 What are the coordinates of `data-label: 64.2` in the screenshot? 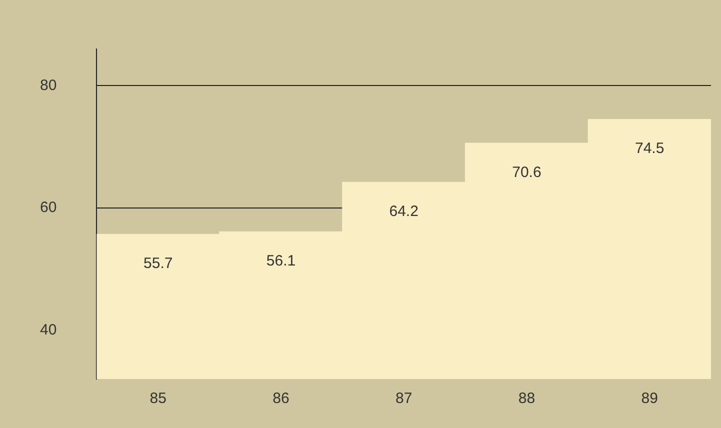 It's located at (403, 211).